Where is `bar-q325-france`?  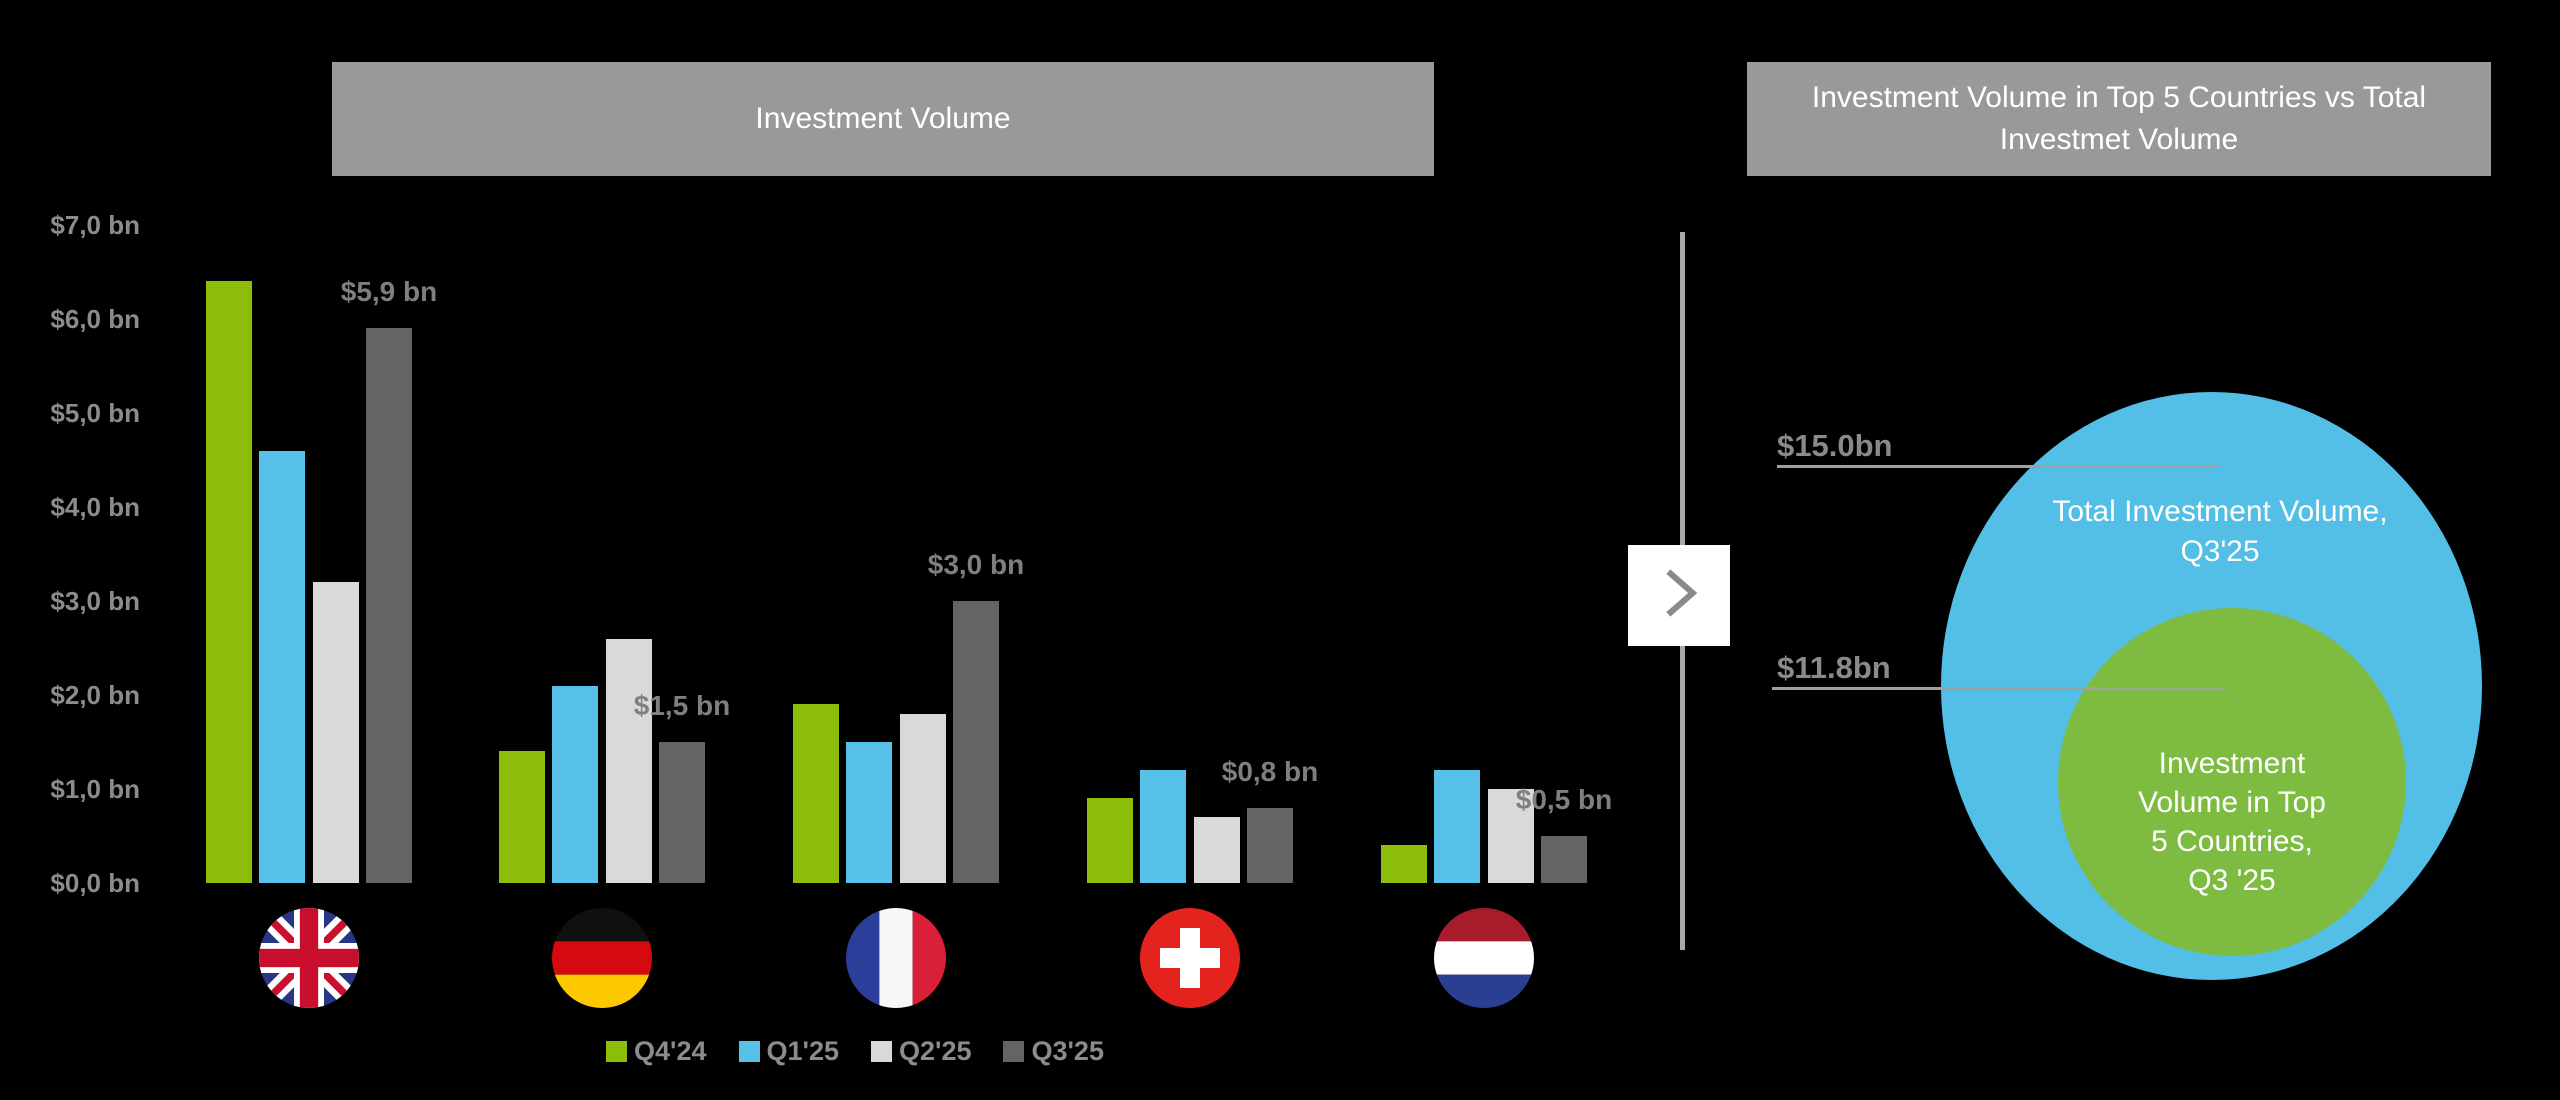 bar-q325-france is located at coordinates (976, 742).